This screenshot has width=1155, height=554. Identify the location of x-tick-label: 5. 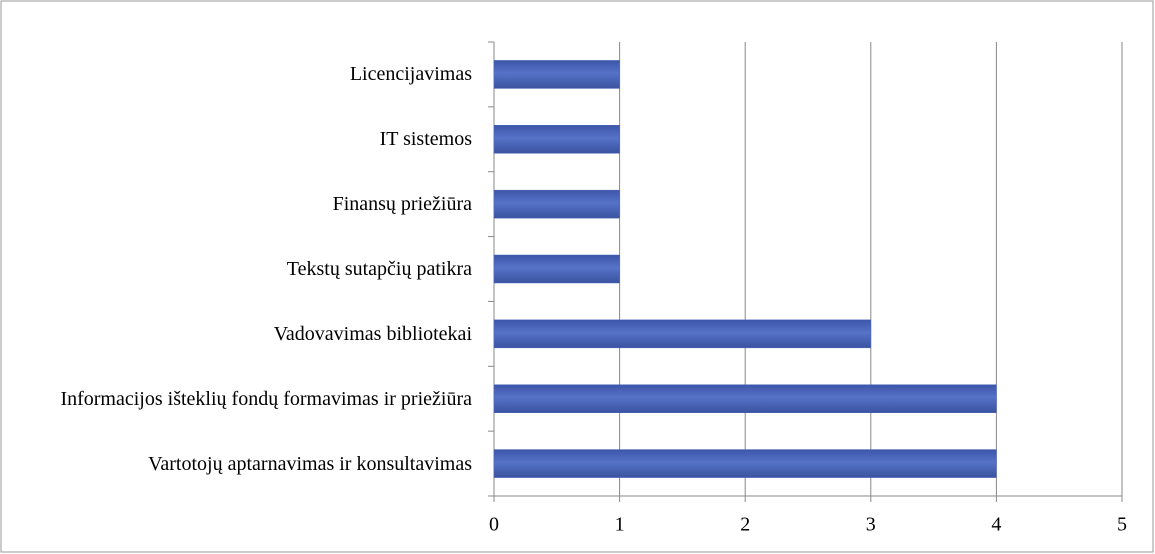
(1122, 525).